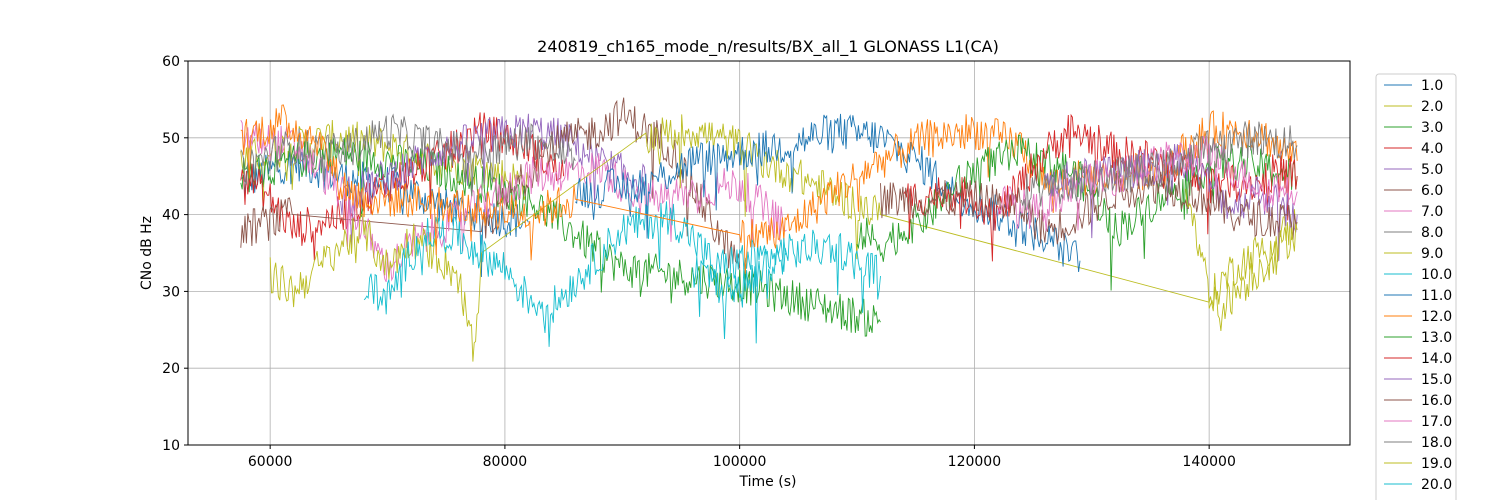 The image size is (1500, 500). What do you see at coordinates (1432, 86) in the screenshot?
I see `legend-entry: 1.0` at bounding box center [1432, 86].